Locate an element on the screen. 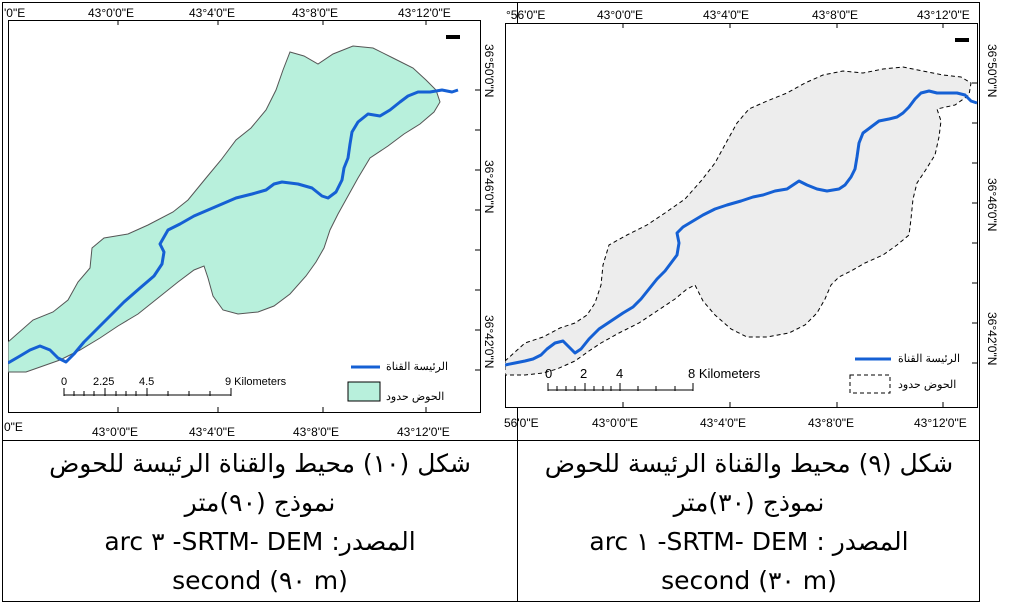 This screenshot has height=606, width=1011. right-top-coord-3: 43°8'0"E is located at coordinates (835, 15).